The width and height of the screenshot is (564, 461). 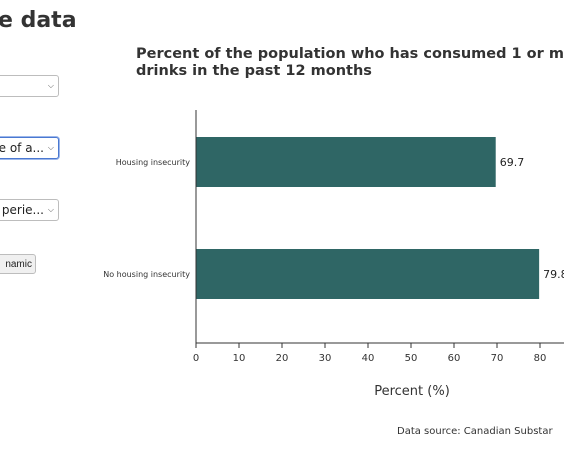 I want to click on filter-select-2: e of a... ⌵, so click(x=29, y=148).